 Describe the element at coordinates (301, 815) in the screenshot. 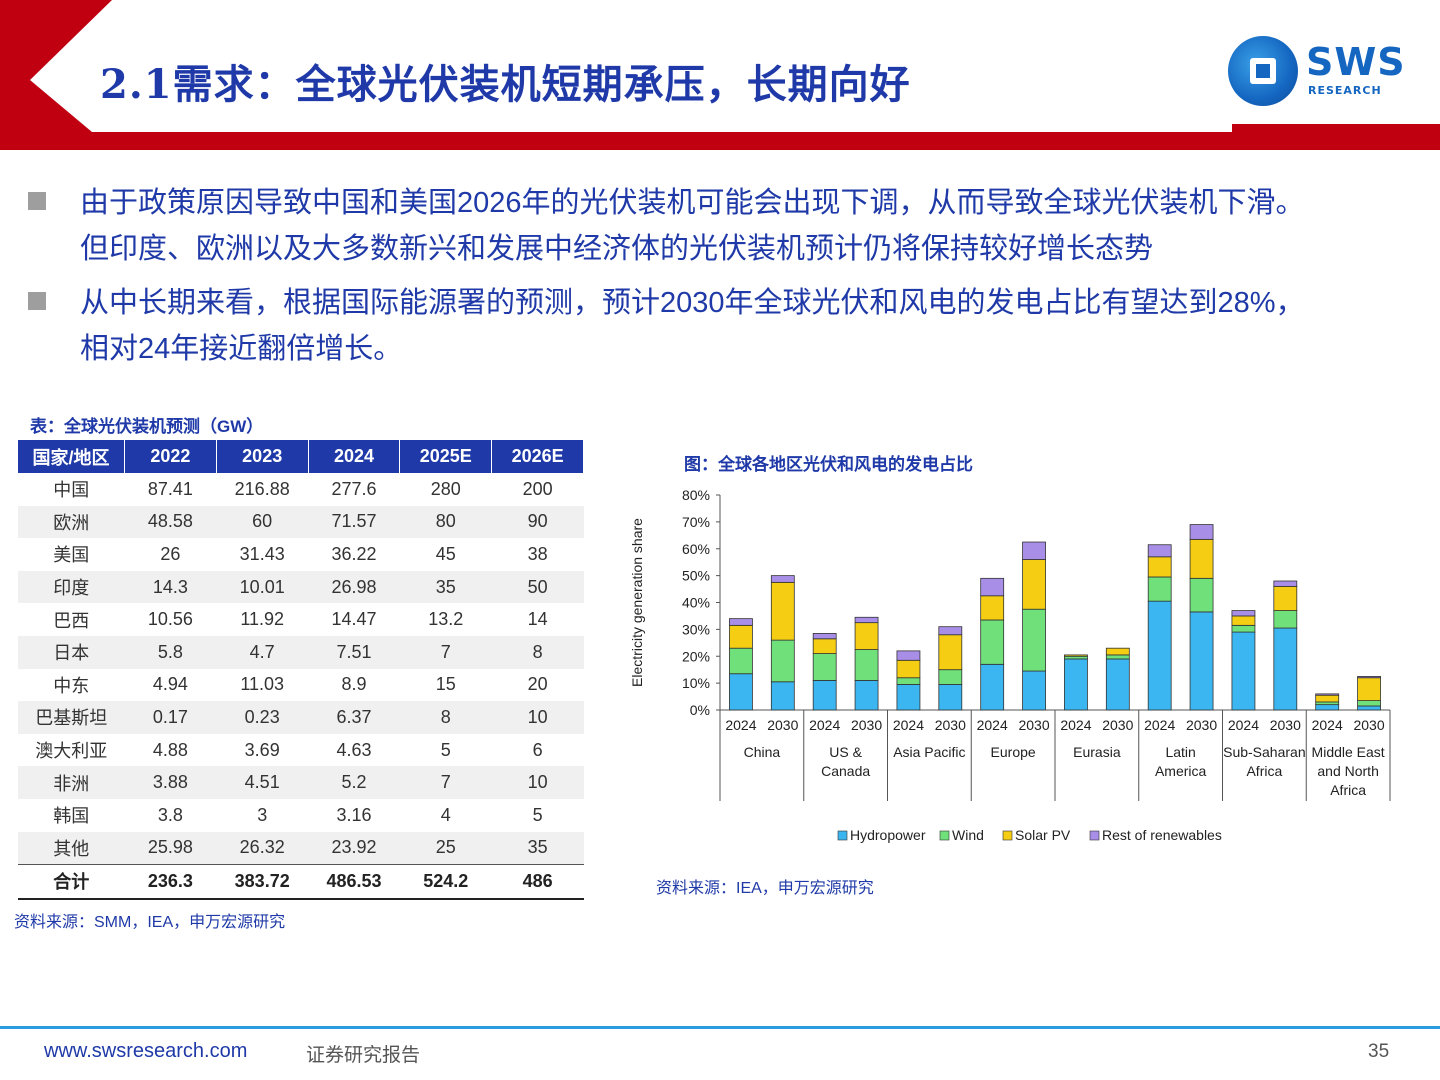

I see `table-row: 韩国 3.8 3 3.16 4 5` at that location.